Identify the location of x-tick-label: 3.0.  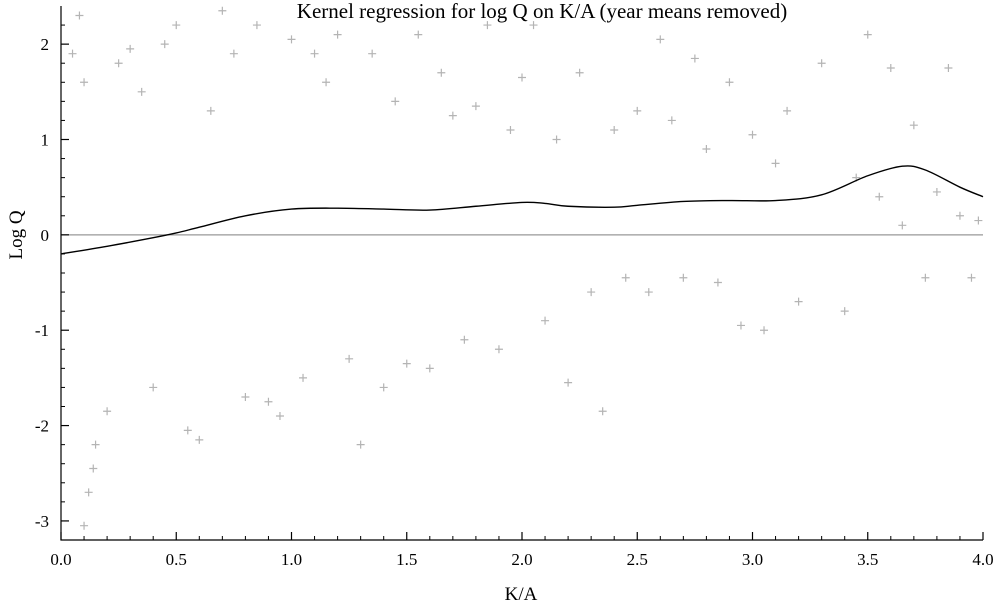
(752, 559).